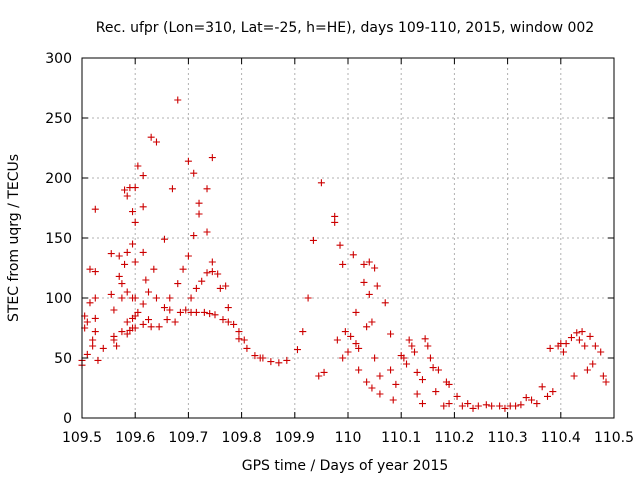 The width and height of the screenshot is (640, 480). What do you see at coordinates (58, 119) in the screenshot?
I see `y-tick-label: 250` at bounding box center [58, 119].